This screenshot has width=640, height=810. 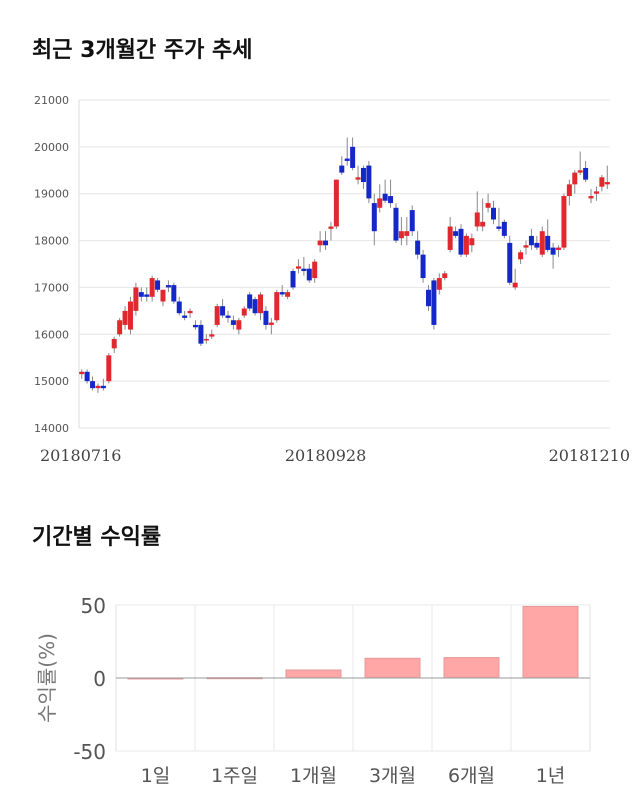 I want to click on y-tick-label: 21000, so click(x=51, y=100).